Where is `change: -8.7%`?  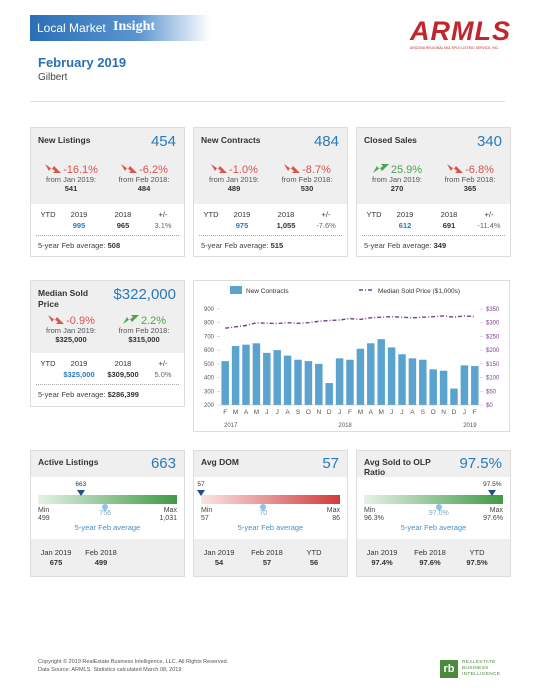 change: -8.7% is located at coordinates (307, 169).